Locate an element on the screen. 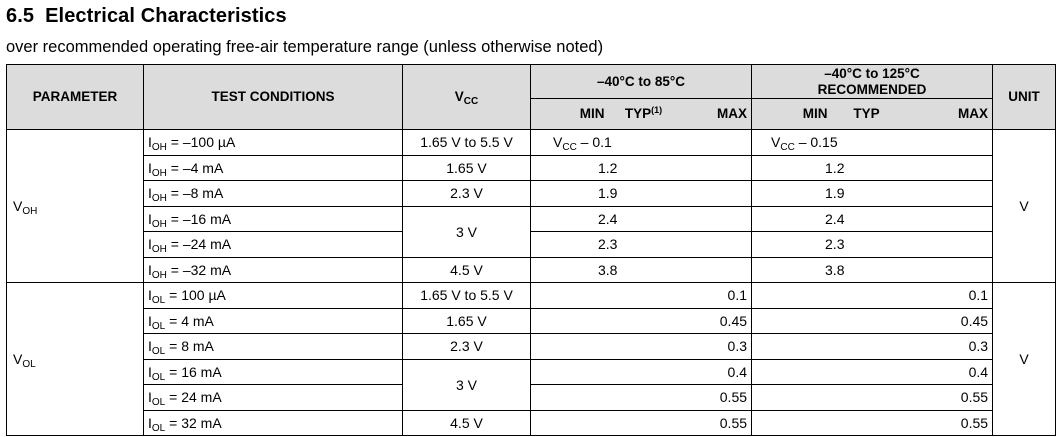  header-min-85: MIN is located at coordinates (569, 114).